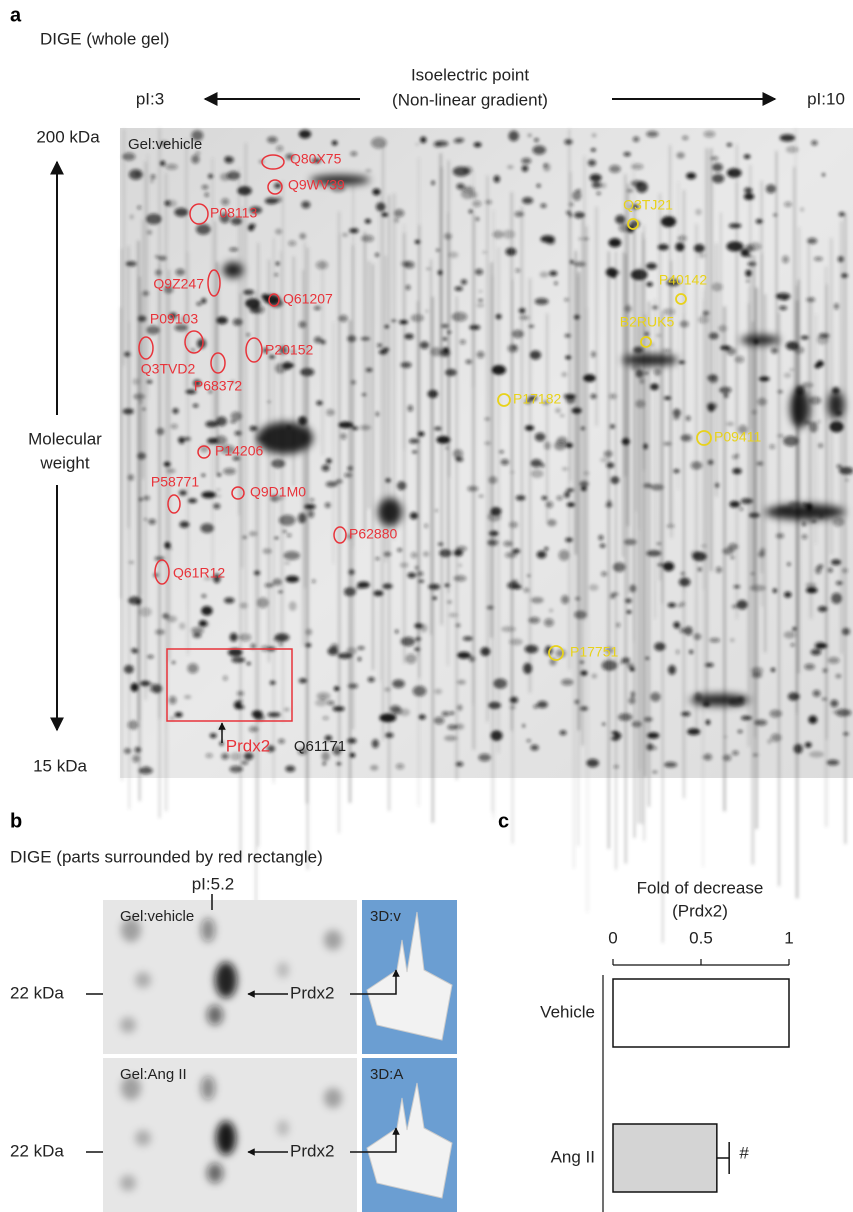 This screenshot has width=853, height=1212. Describe the element at coordinates (239, 451) in the screenshot. I see `spot-label: P14206` at that location.